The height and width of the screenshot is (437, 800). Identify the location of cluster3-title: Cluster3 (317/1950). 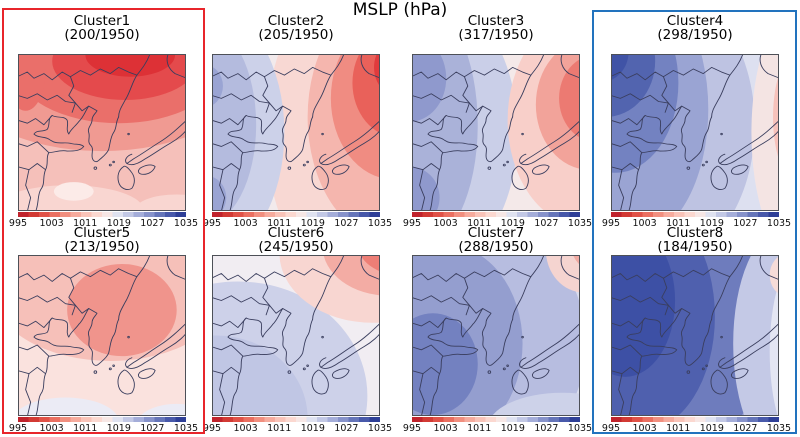
(496, 28).